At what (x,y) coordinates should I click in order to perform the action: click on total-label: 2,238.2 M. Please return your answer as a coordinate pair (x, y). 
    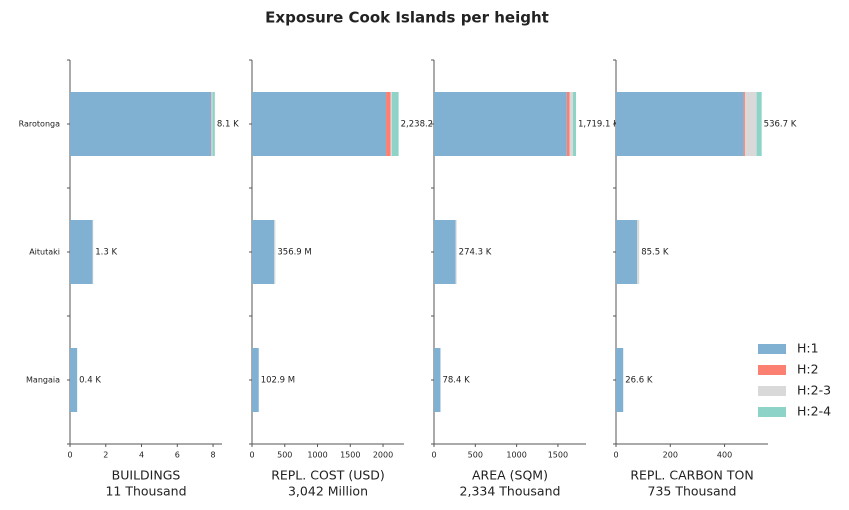
    Looking at the image, I should click on (422, 125).